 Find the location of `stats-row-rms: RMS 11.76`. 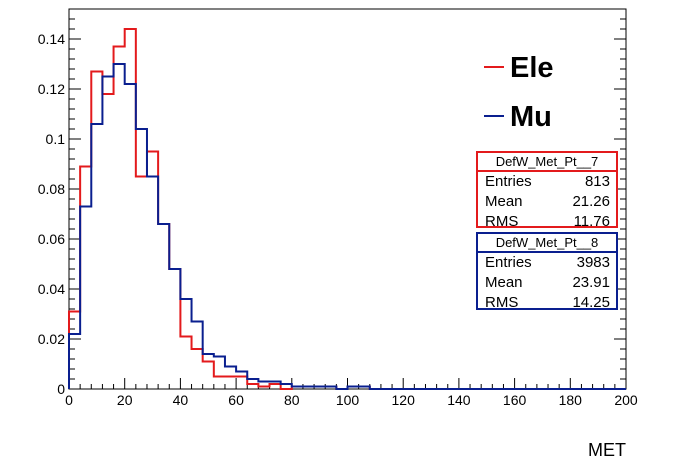

stats-row-rms: RMS 11.76 is located at coordinates (547, 222).